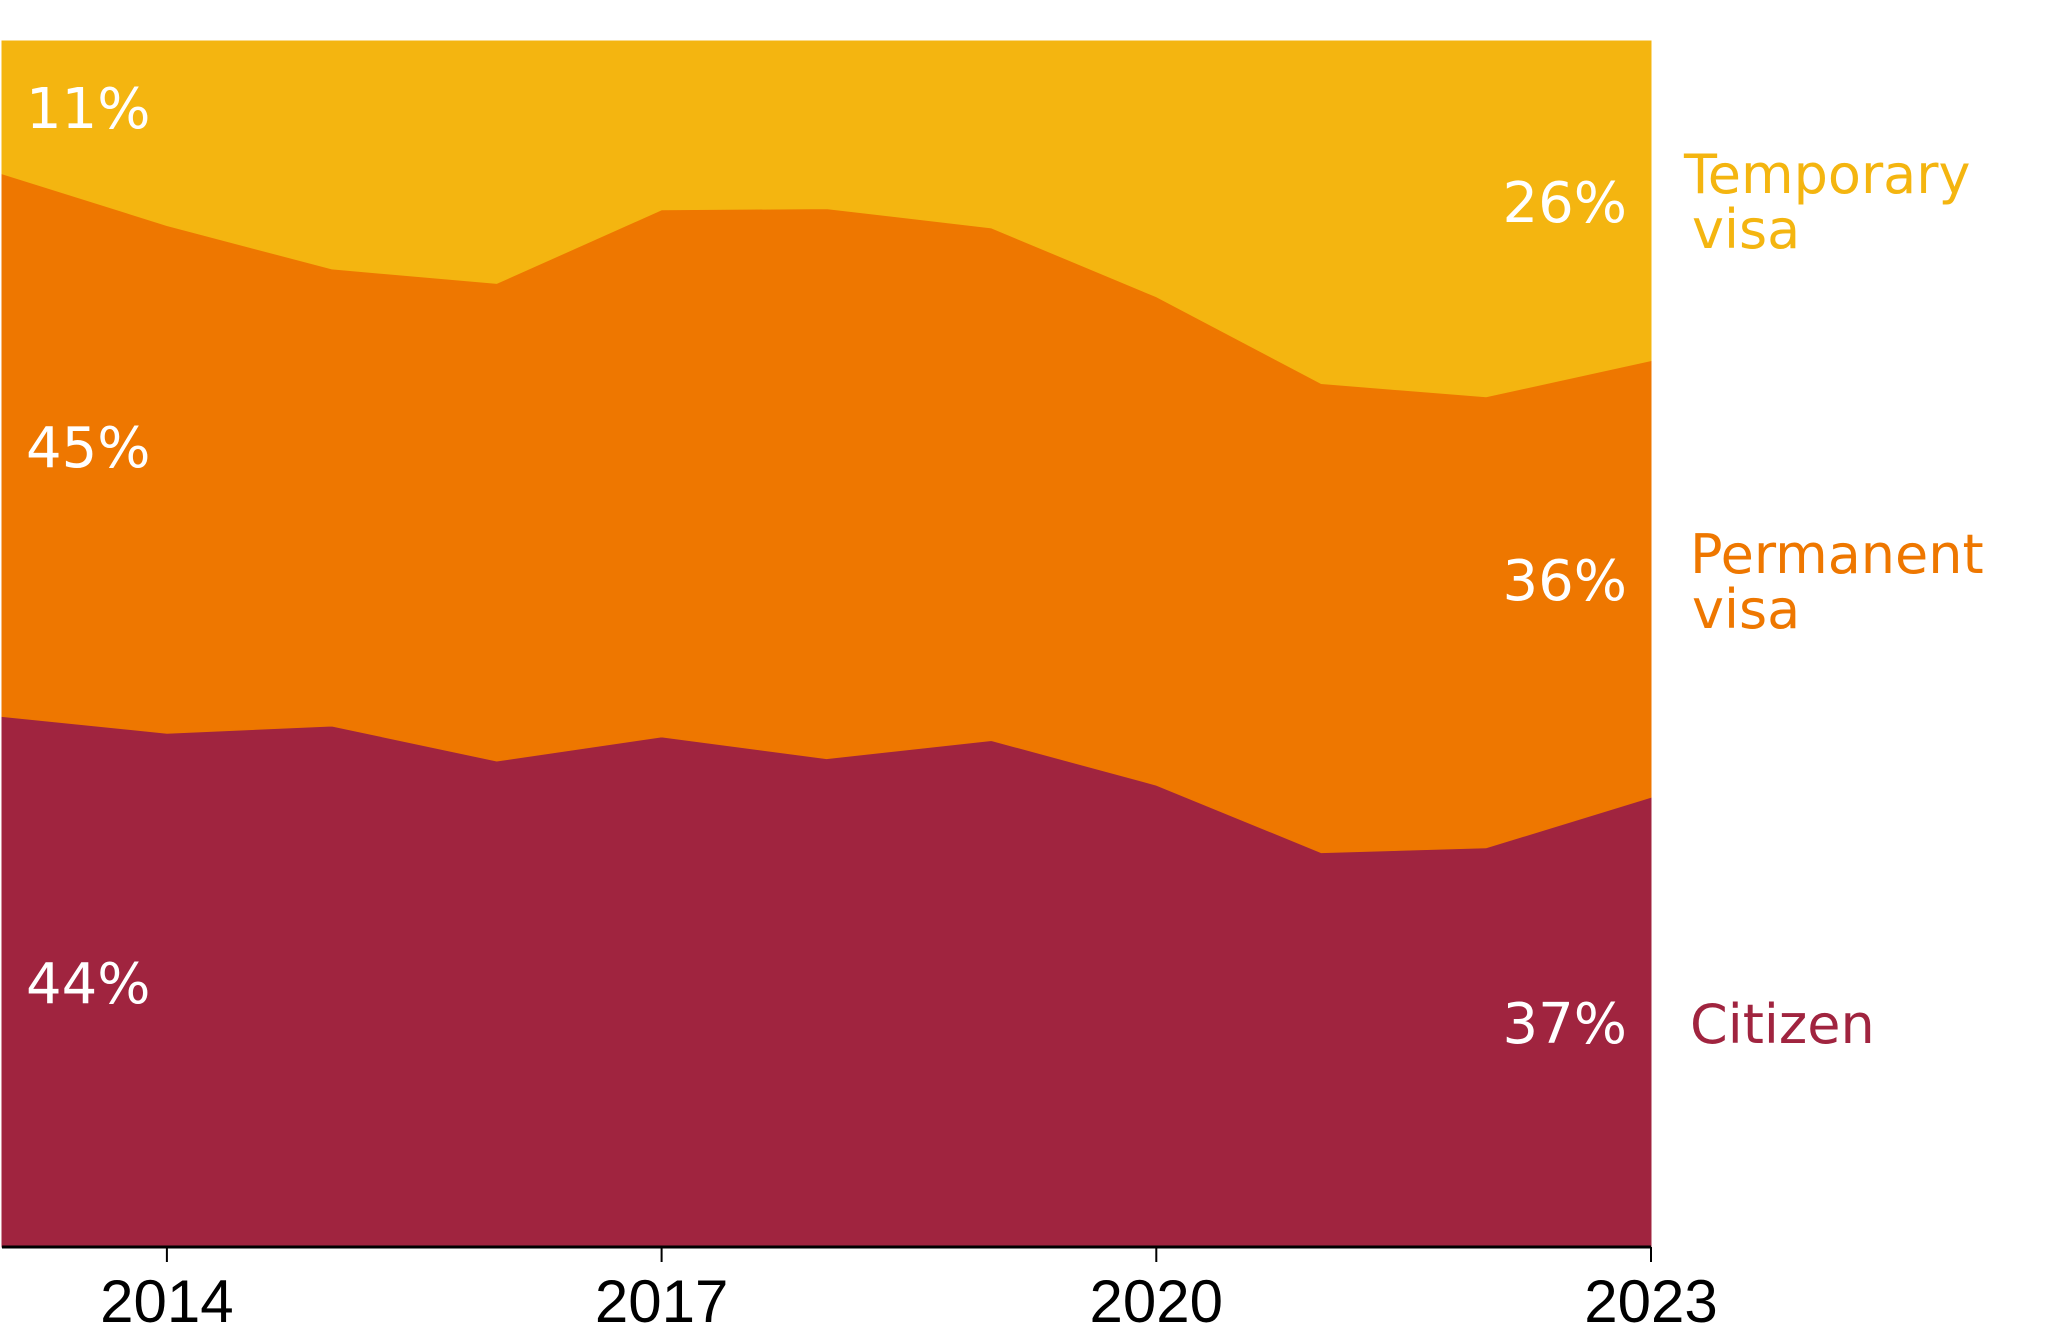  I want to click on legend-temporary-visa: Temporary visa, so click(1835, 202).